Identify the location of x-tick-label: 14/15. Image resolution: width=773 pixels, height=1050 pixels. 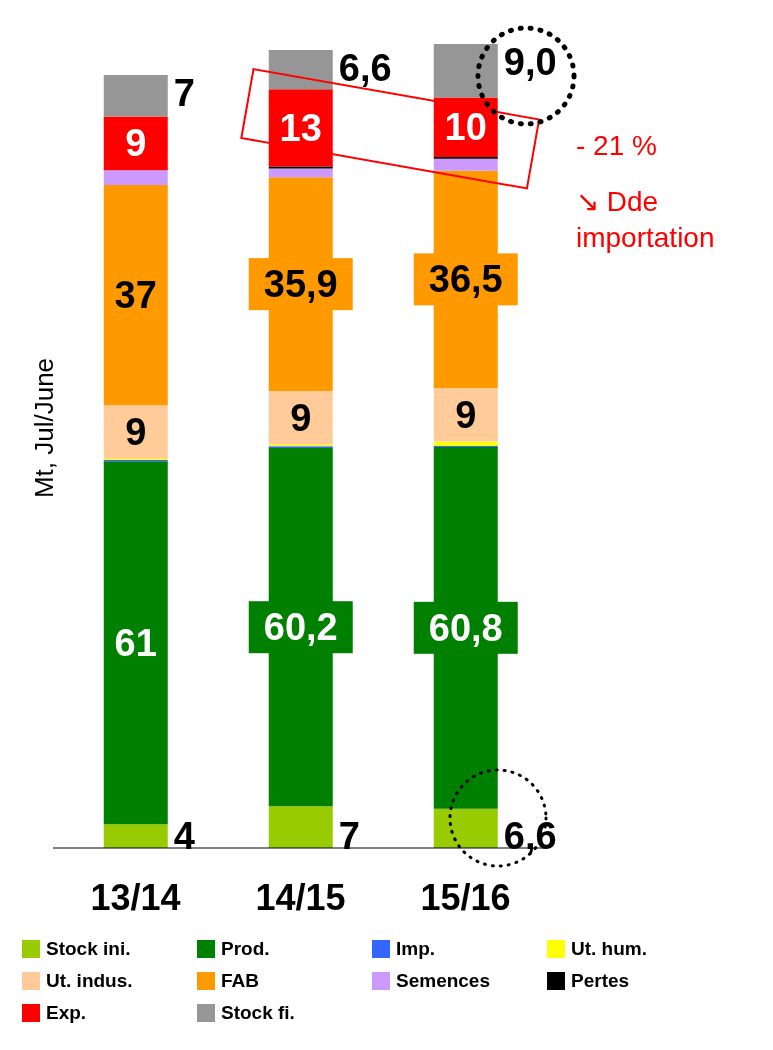
(300, 897).